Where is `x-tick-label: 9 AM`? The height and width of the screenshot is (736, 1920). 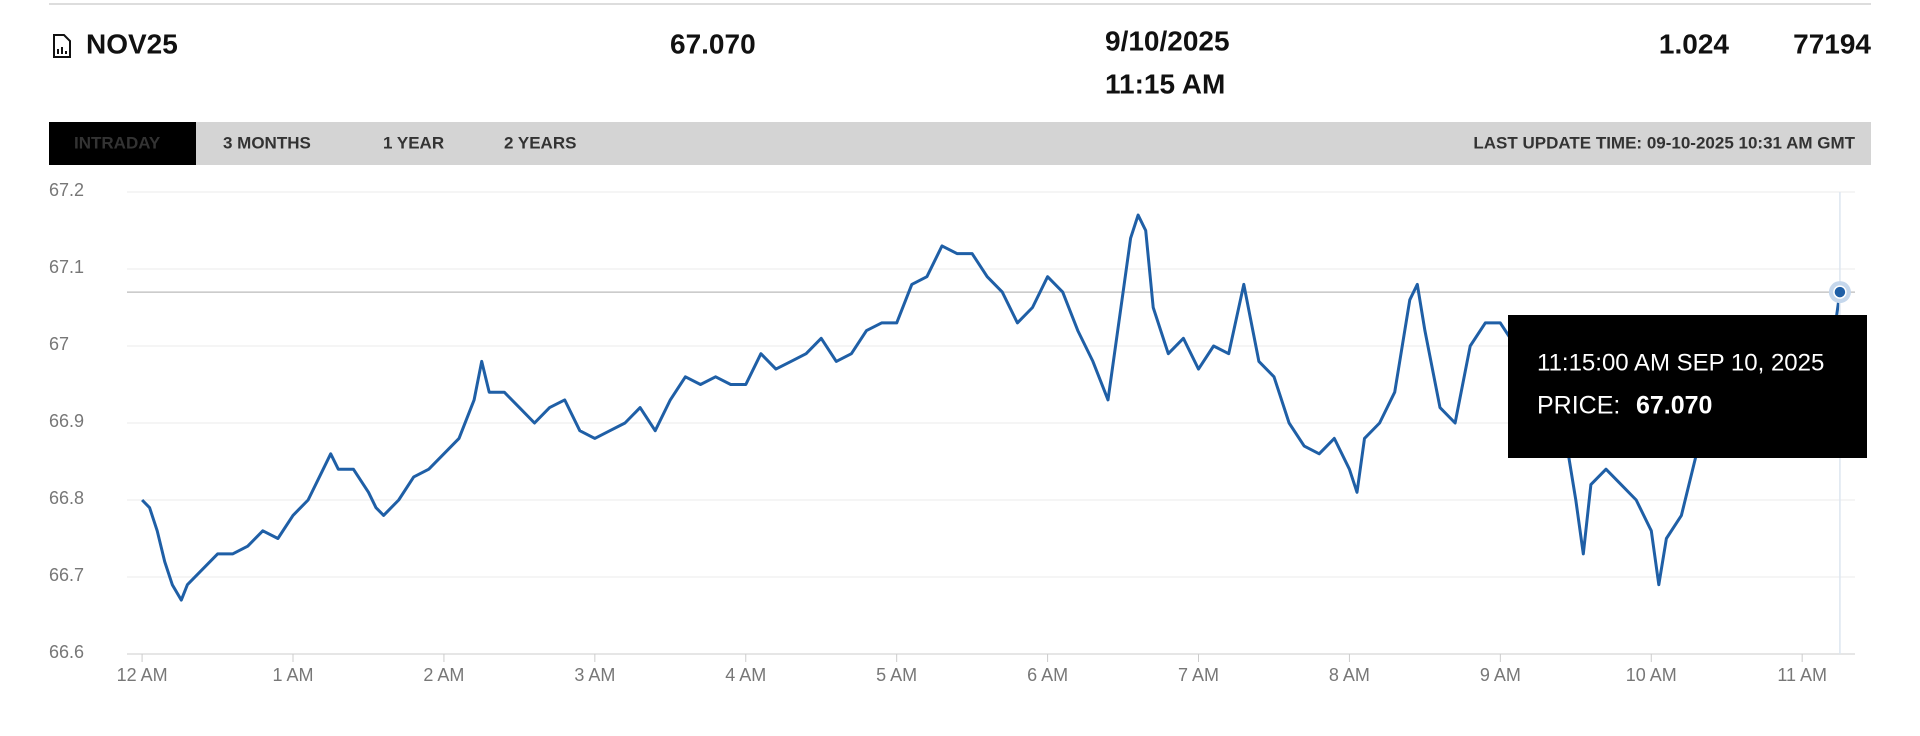 x-tick-label: 9 AM is located at coordinates (1500, 675).